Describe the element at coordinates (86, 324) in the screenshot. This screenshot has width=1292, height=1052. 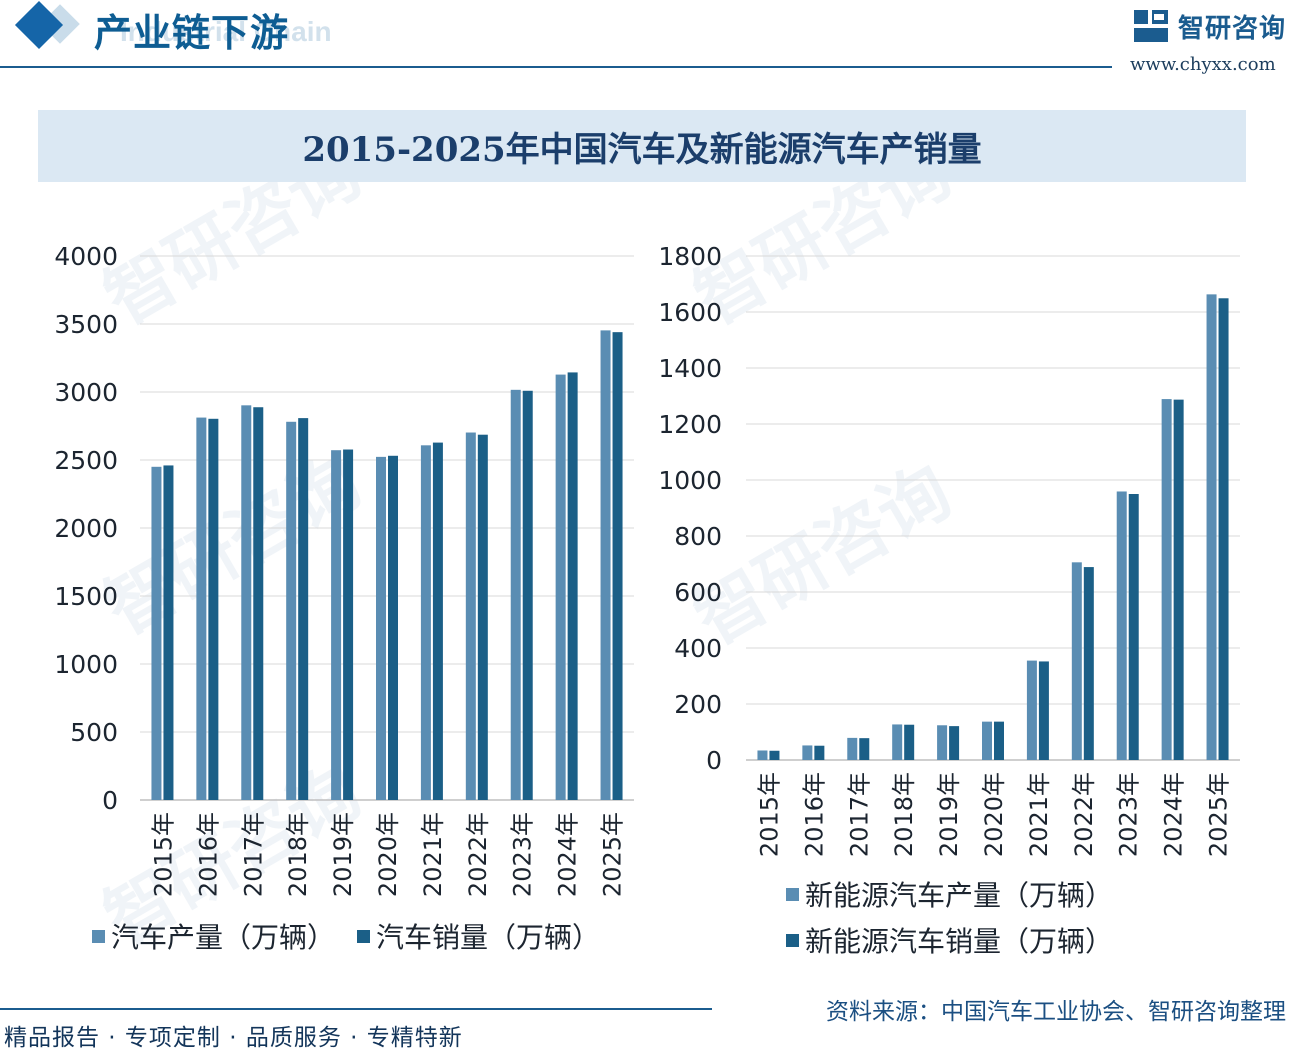
I see `y-tick-label: 3500` at that location.